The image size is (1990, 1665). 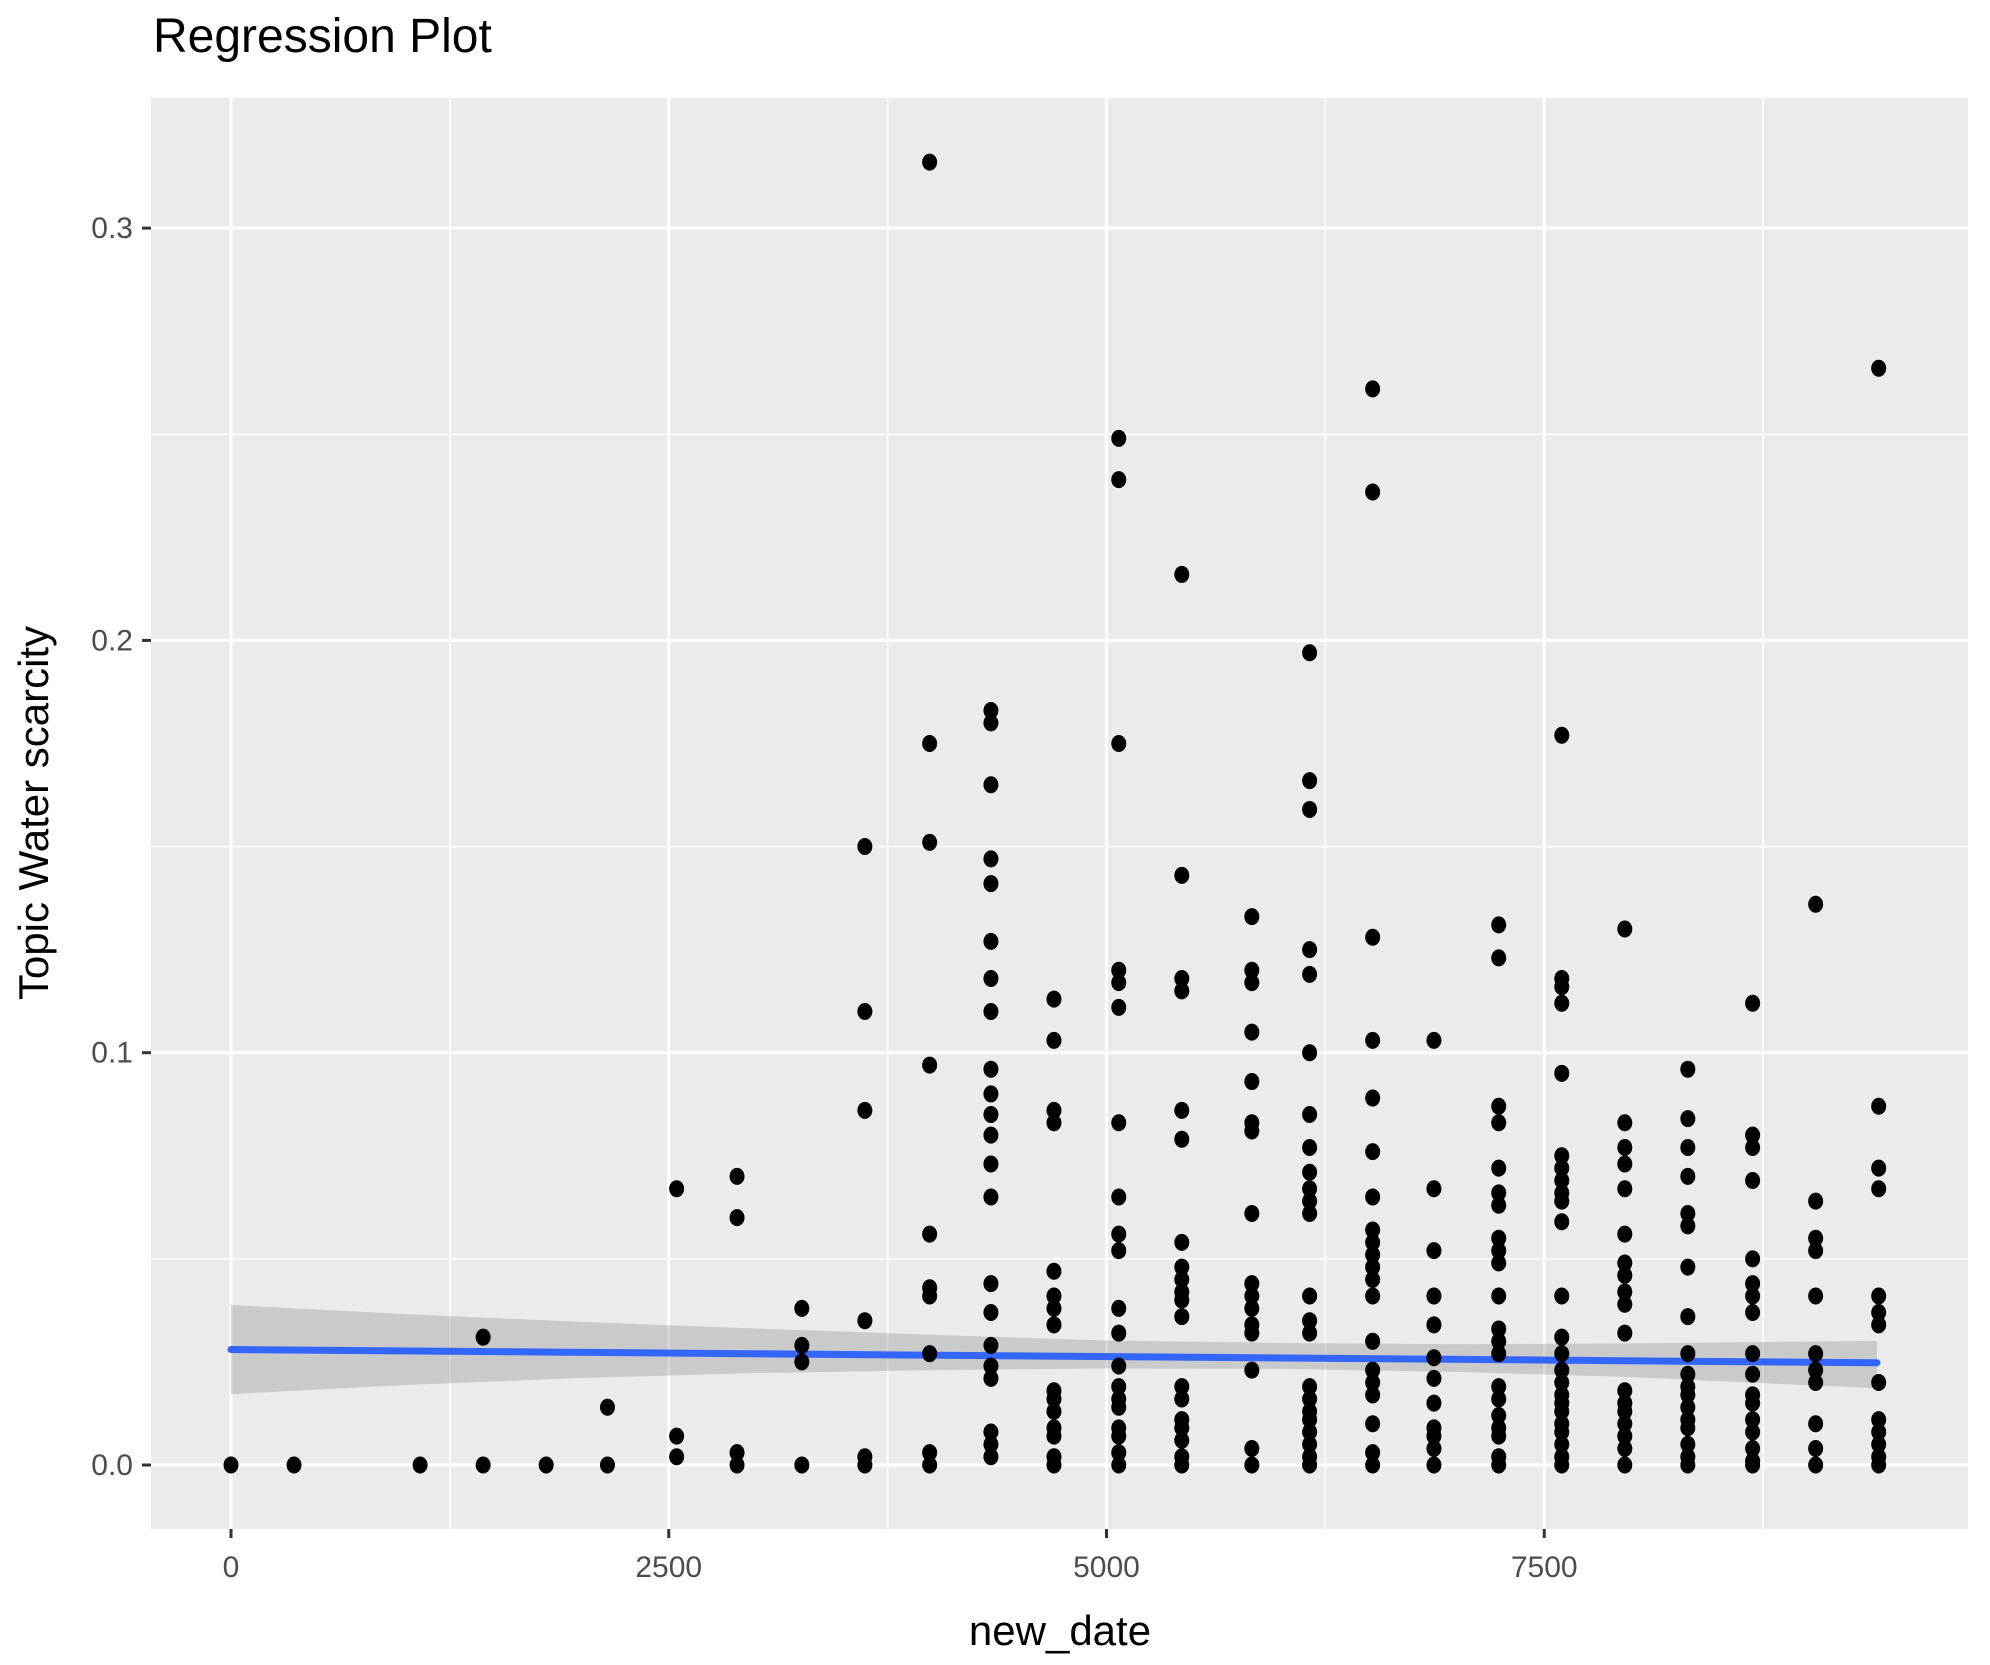 What do you see at coordinates (322, 36) in the screenshot?
I see `chart-title: Regression Plot` at bounding box center [322, 36].